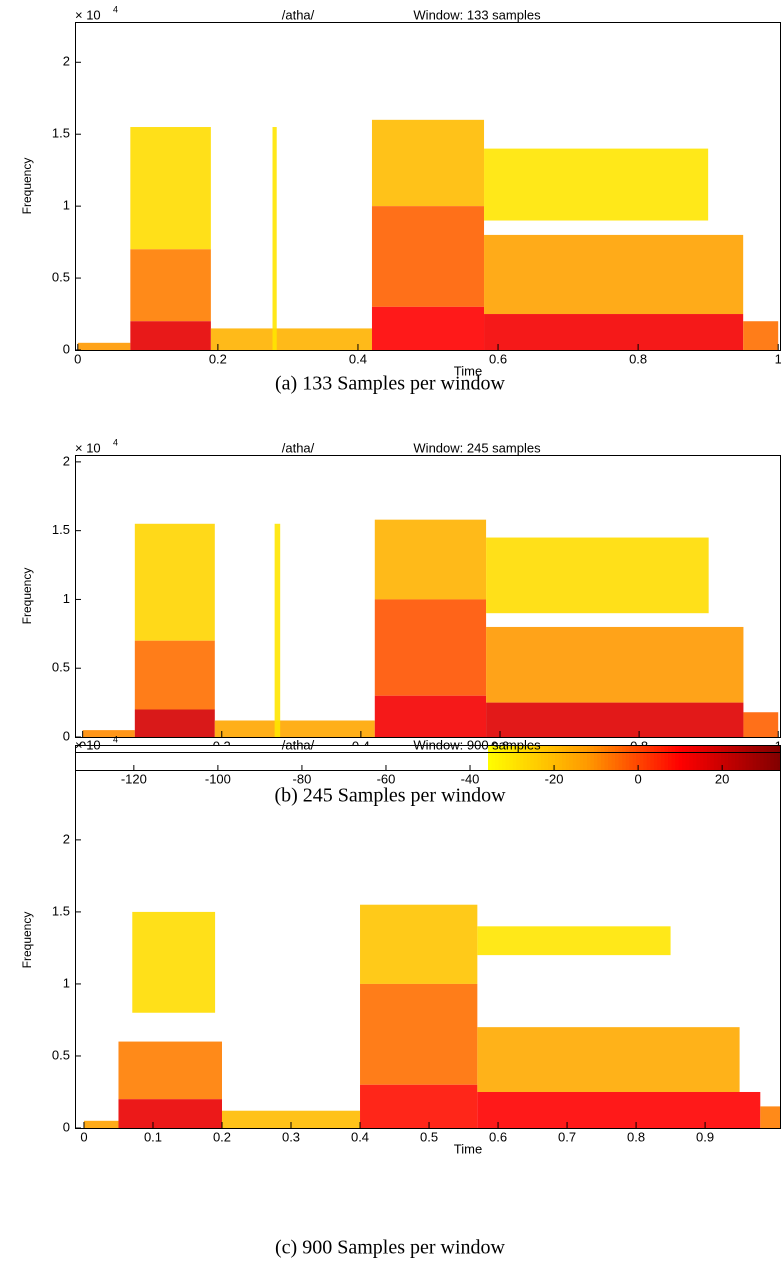 This screenshot has height=1273, width=781. What do you see at coordinates (636, 1136) in the screenshot?
I see `x-tick-label: 0.8` at bounding box center [636, 1136].